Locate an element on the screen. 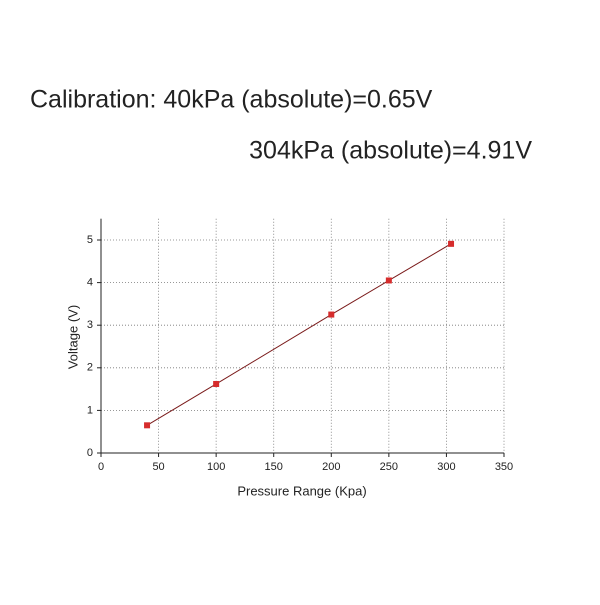  y-axis-title: Voltage (V) is located at coordinates (72, 337).